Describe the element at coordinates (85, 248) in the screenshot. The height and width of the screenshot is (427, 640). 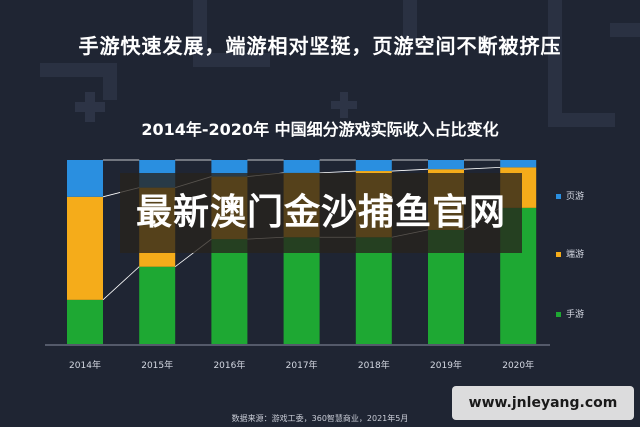
I see `bar-端游-2014年` at that location.